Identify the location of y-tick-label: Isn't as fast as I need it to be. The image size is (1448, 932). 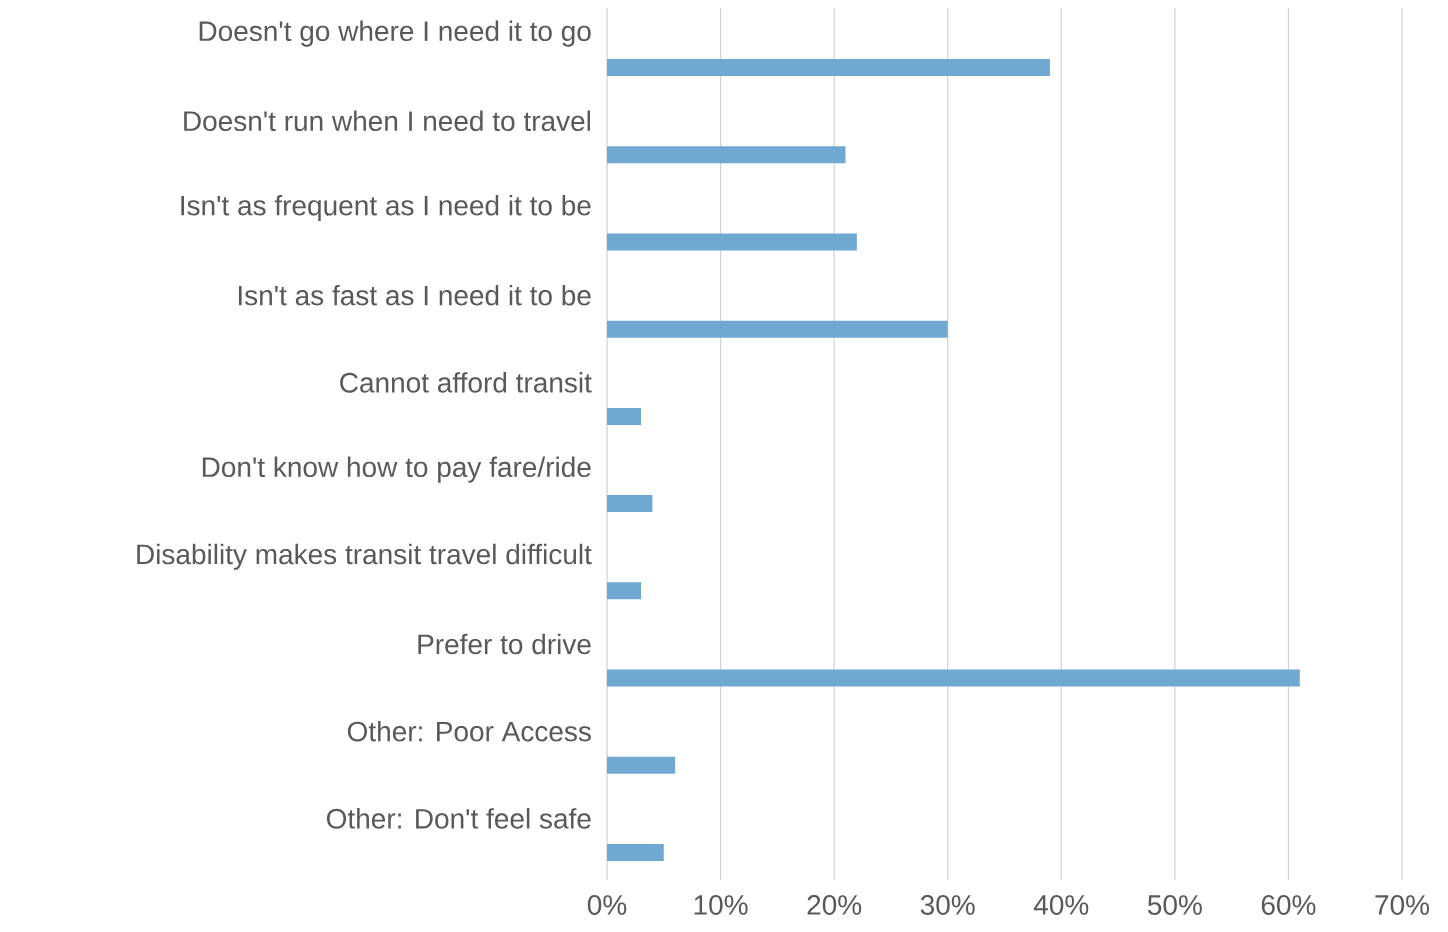
(414, 295).